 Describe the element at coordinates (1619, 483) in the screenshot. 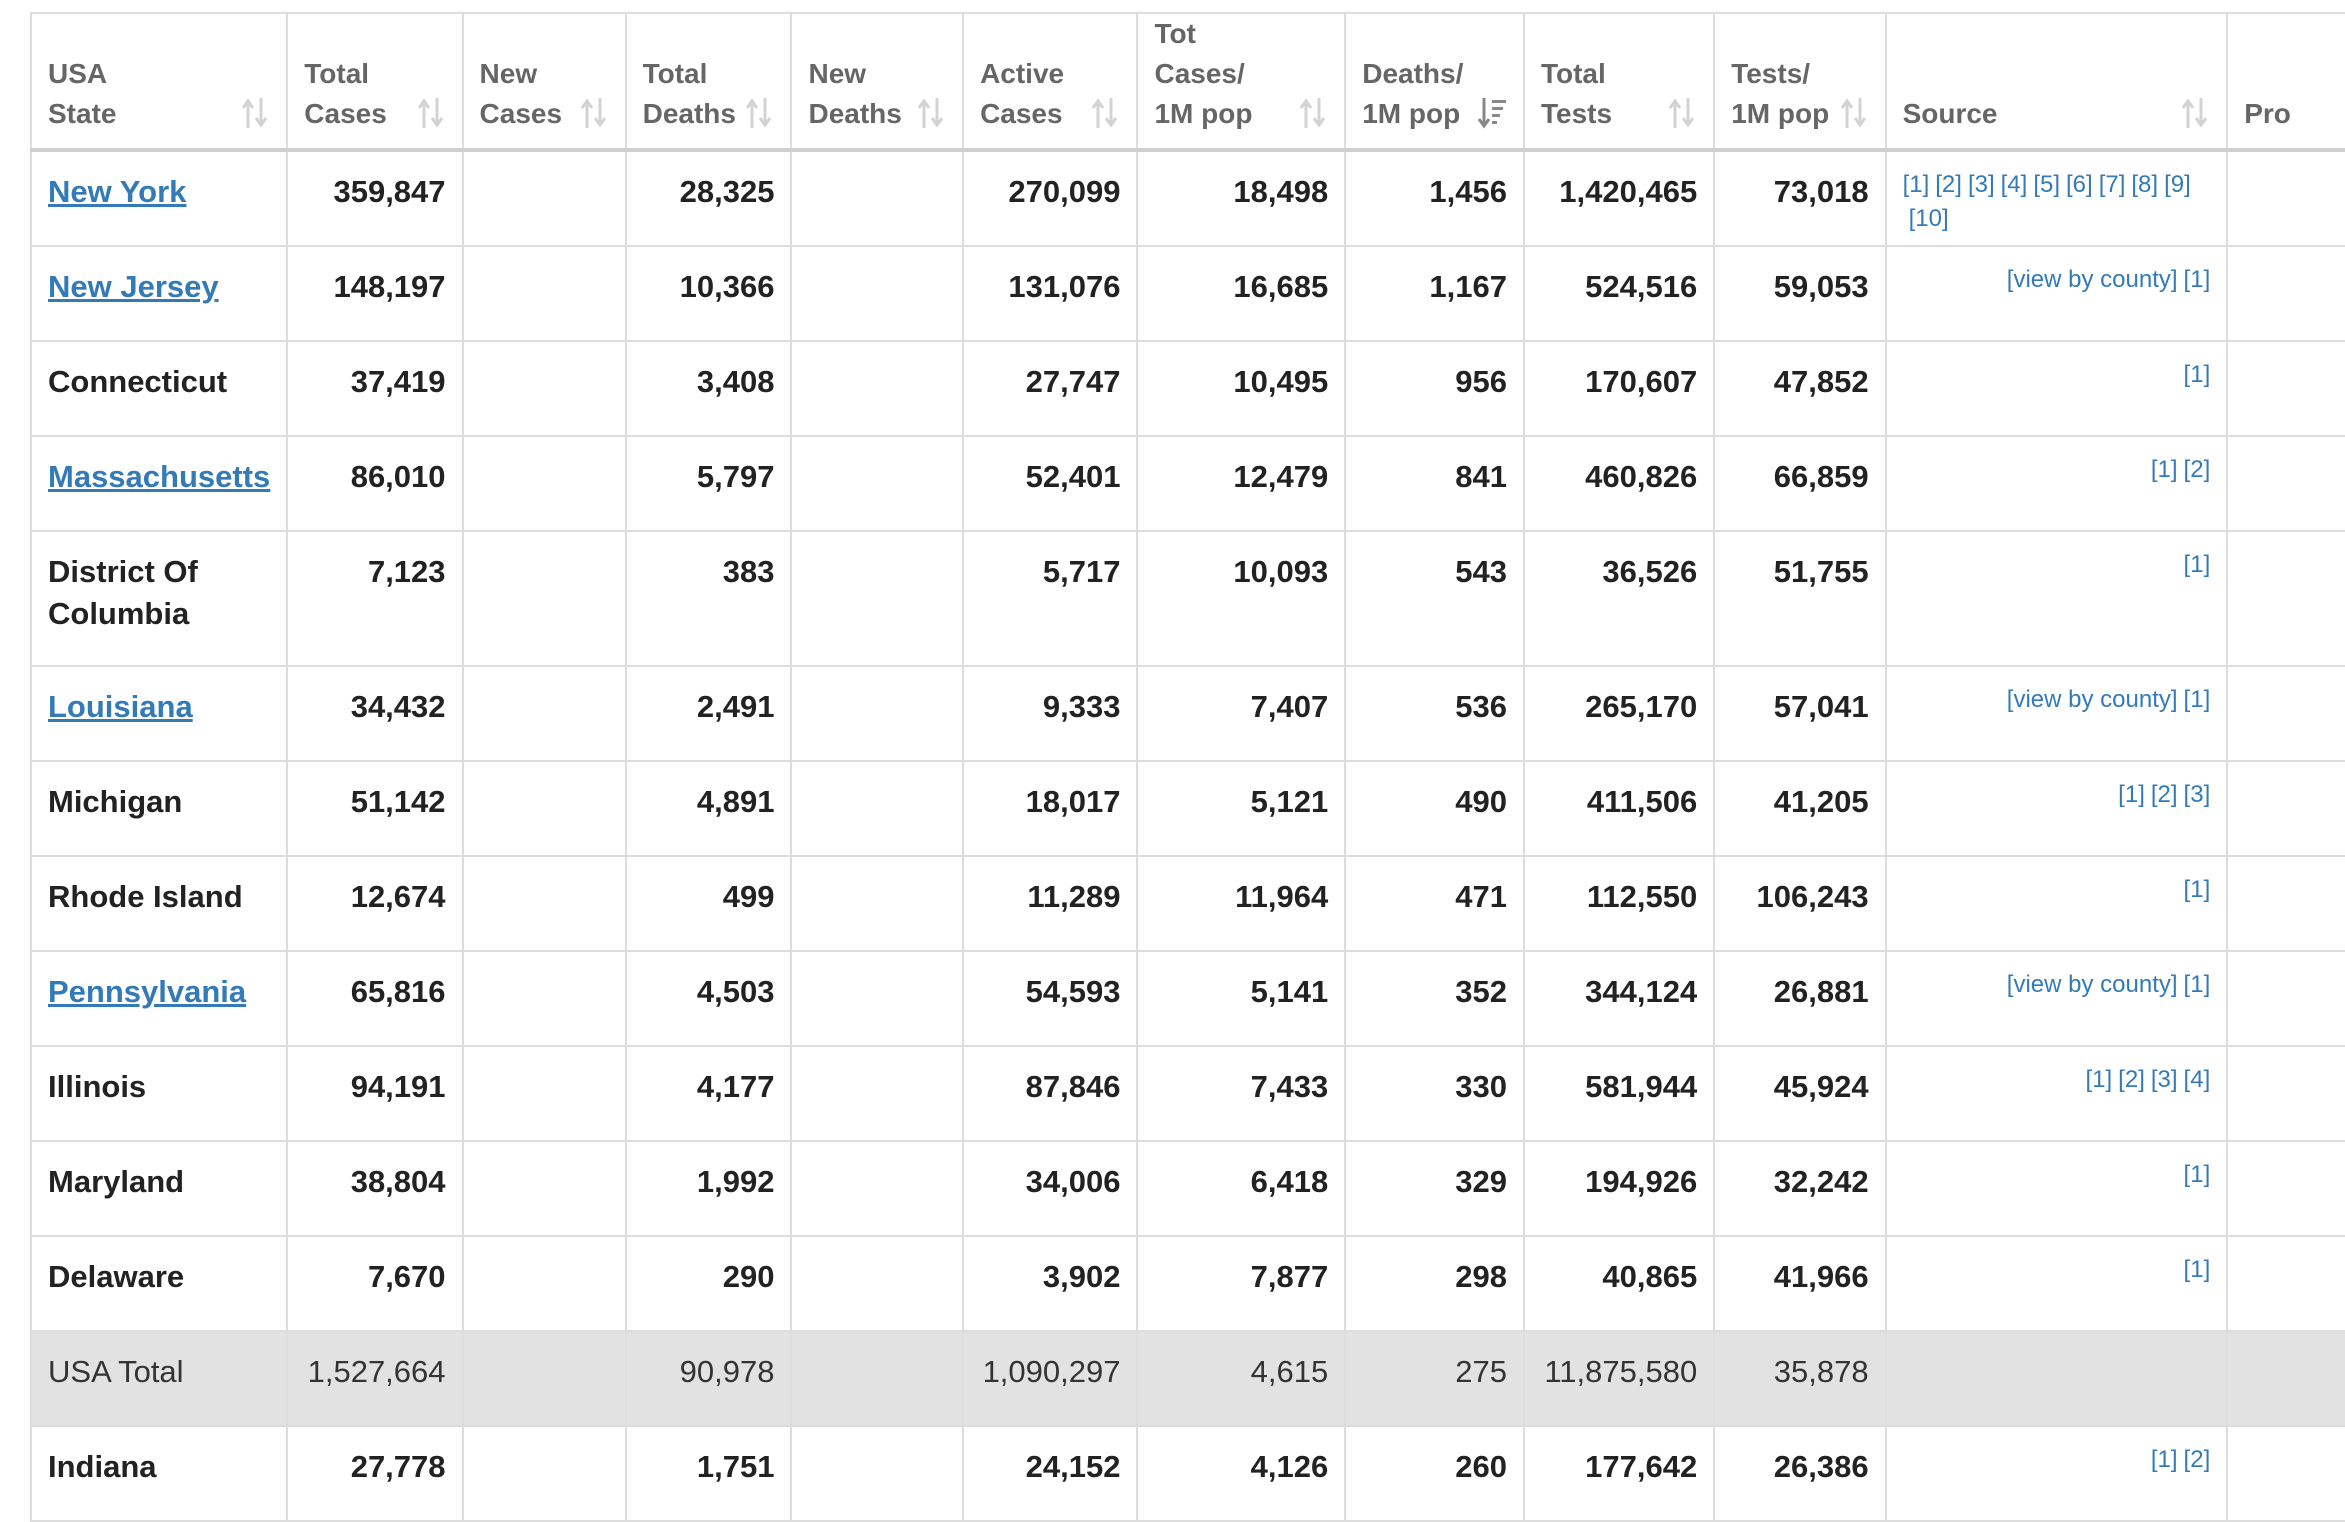

I see `cell-total-tests: 460,826` at that location.